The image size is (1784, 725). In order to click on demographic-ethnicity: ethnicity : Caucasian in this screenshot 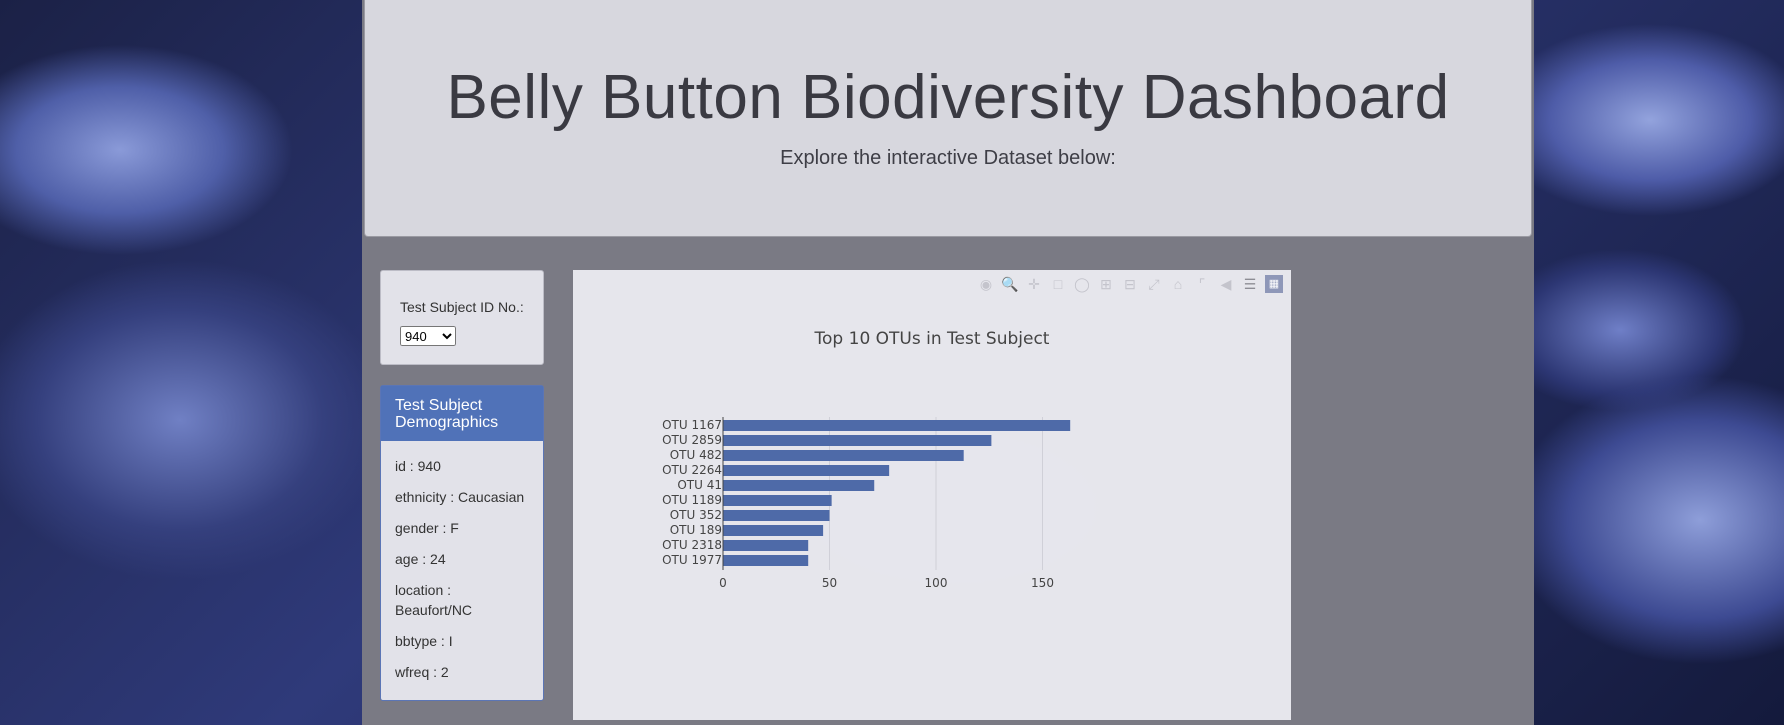, I will do `click(460, 497)`.